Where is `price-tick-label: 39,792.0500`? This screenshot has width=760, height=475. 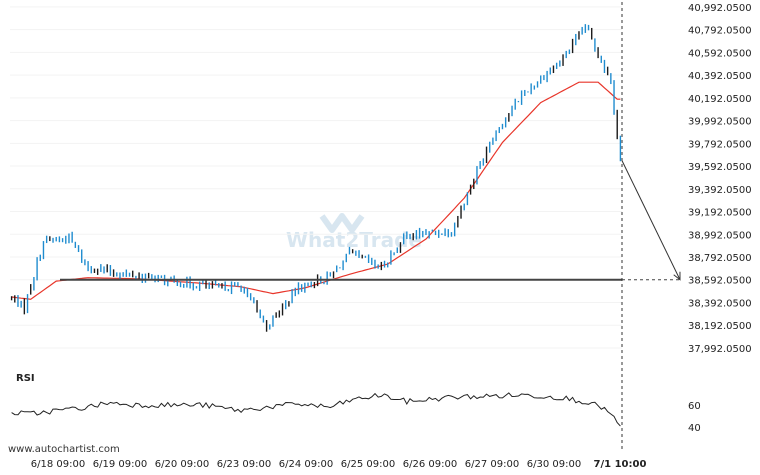
price-tick-label: 39,792.0500 is located at coordinates (720, 144).